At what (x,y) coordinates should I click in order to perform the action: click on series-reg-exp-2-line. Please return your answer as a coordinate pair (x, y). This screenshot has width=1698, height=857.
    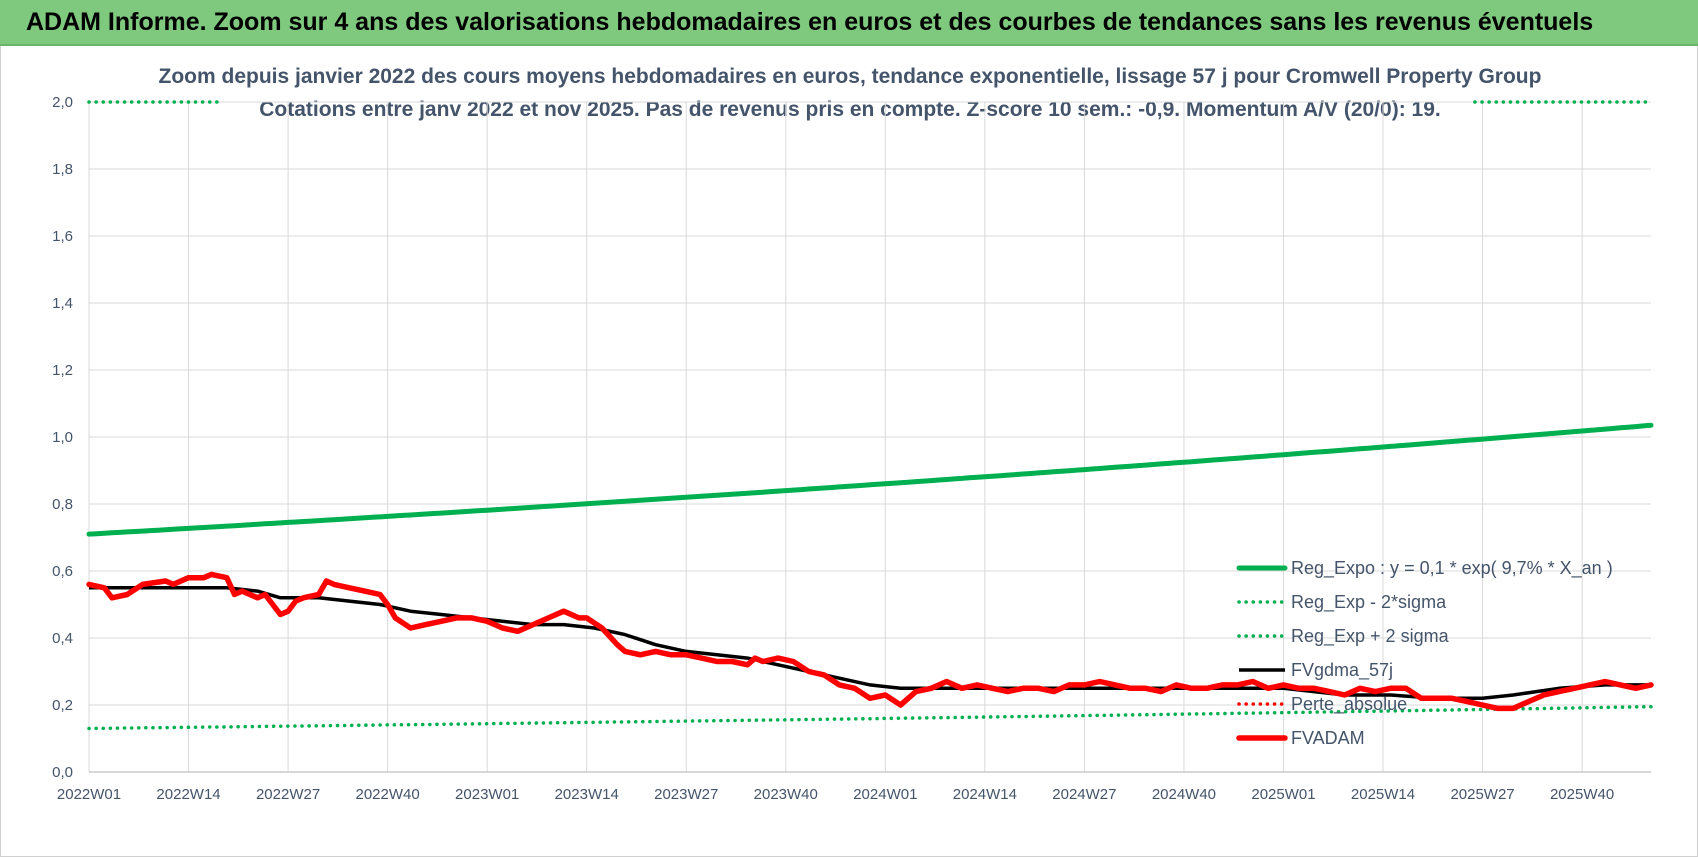
    Looking at the image, I should click on (870, 717).